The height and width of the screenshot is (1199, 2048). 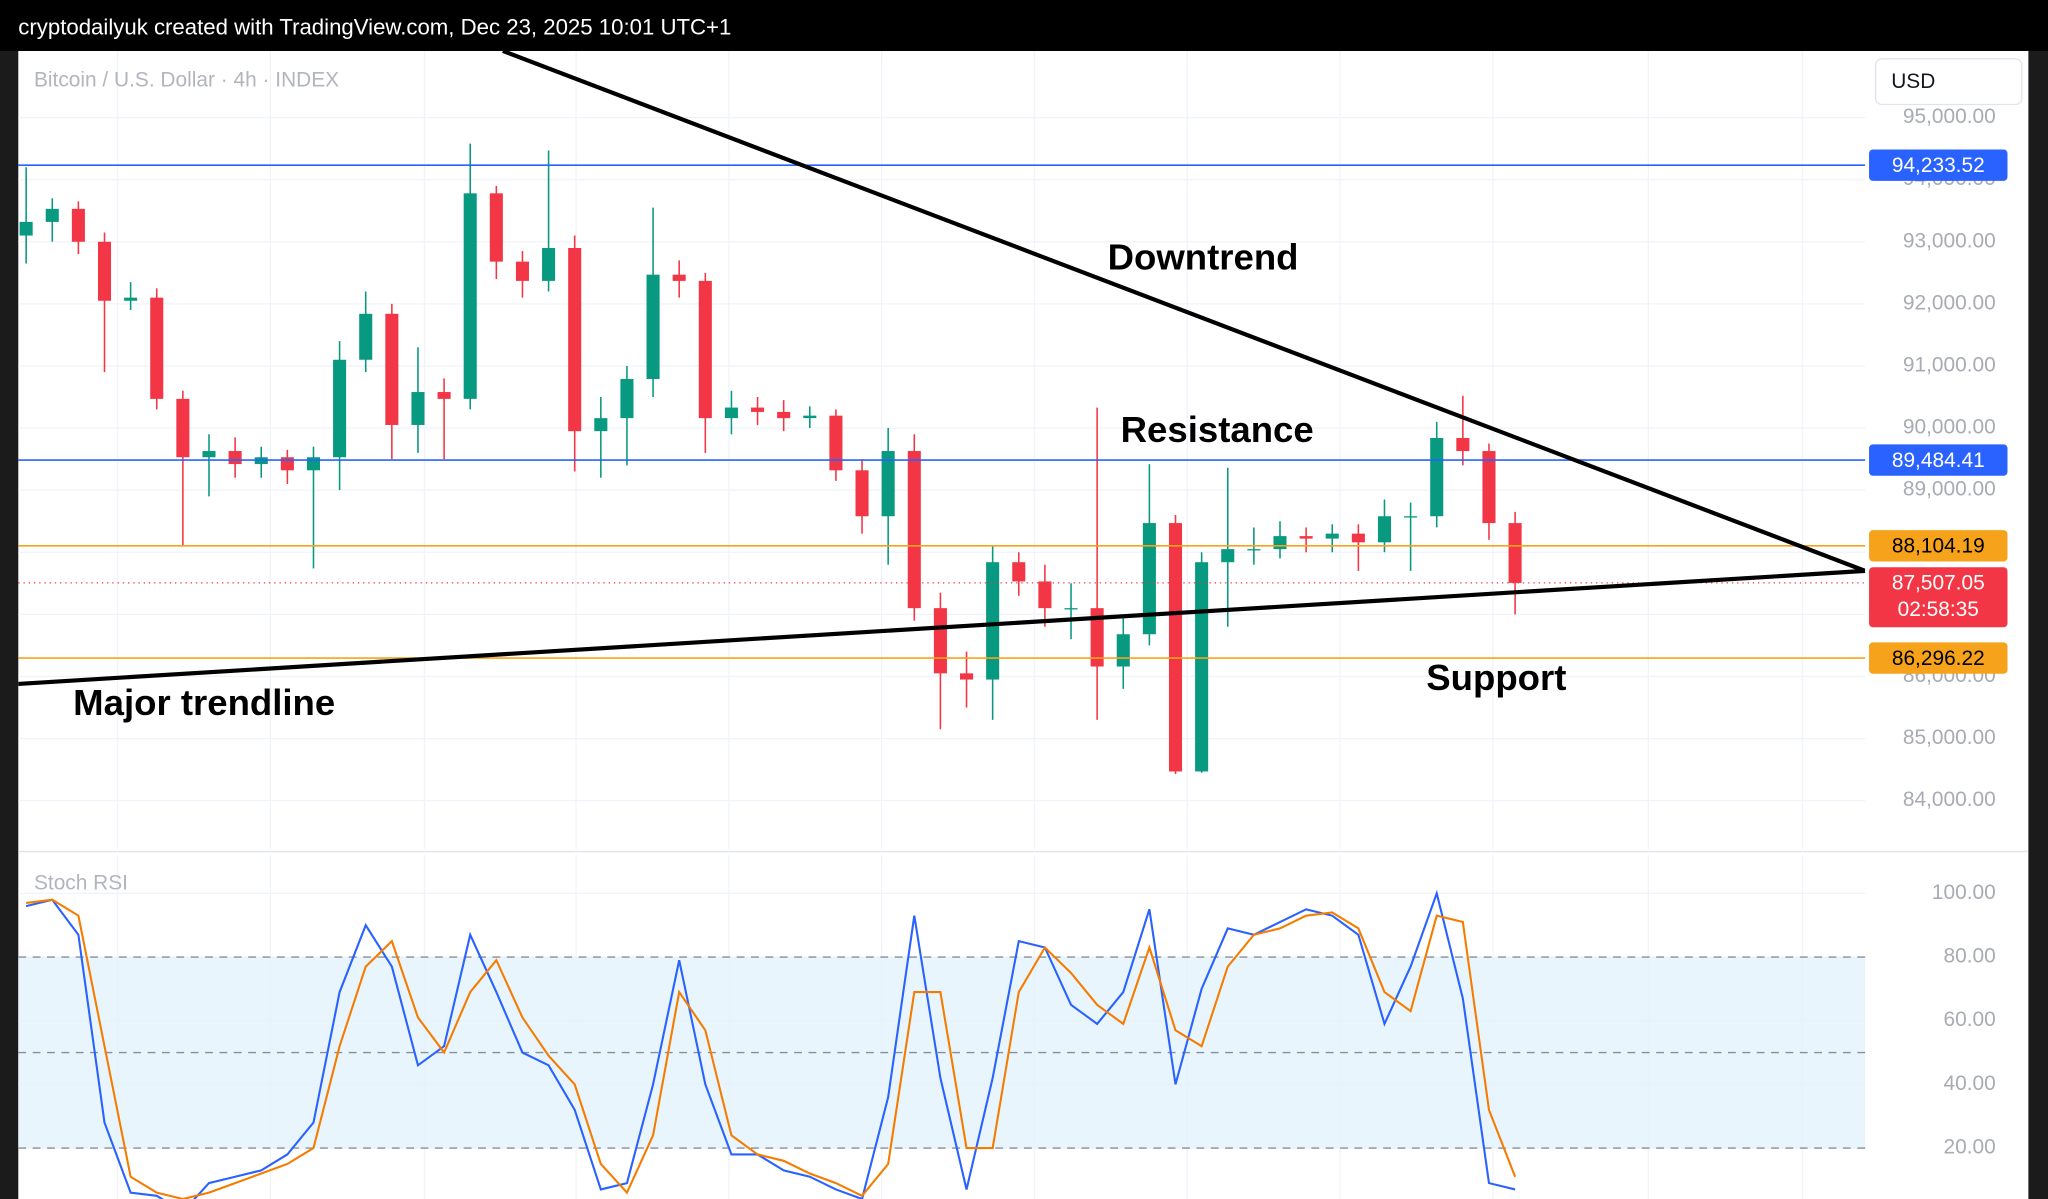 What do you see at coordinates (1949, 737) in the screenshot?
I see `y-tick-label: 85,000.00` at bounding box center [1949, 737].